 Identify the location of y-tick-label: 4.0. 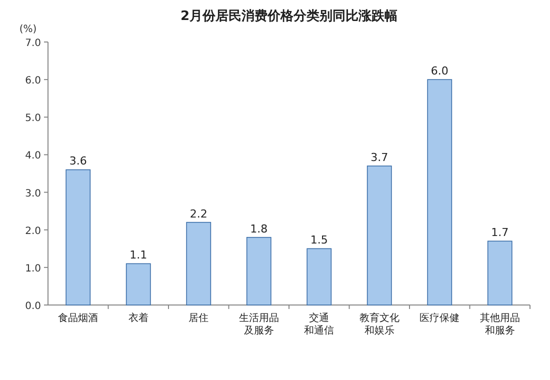
(33, 156).